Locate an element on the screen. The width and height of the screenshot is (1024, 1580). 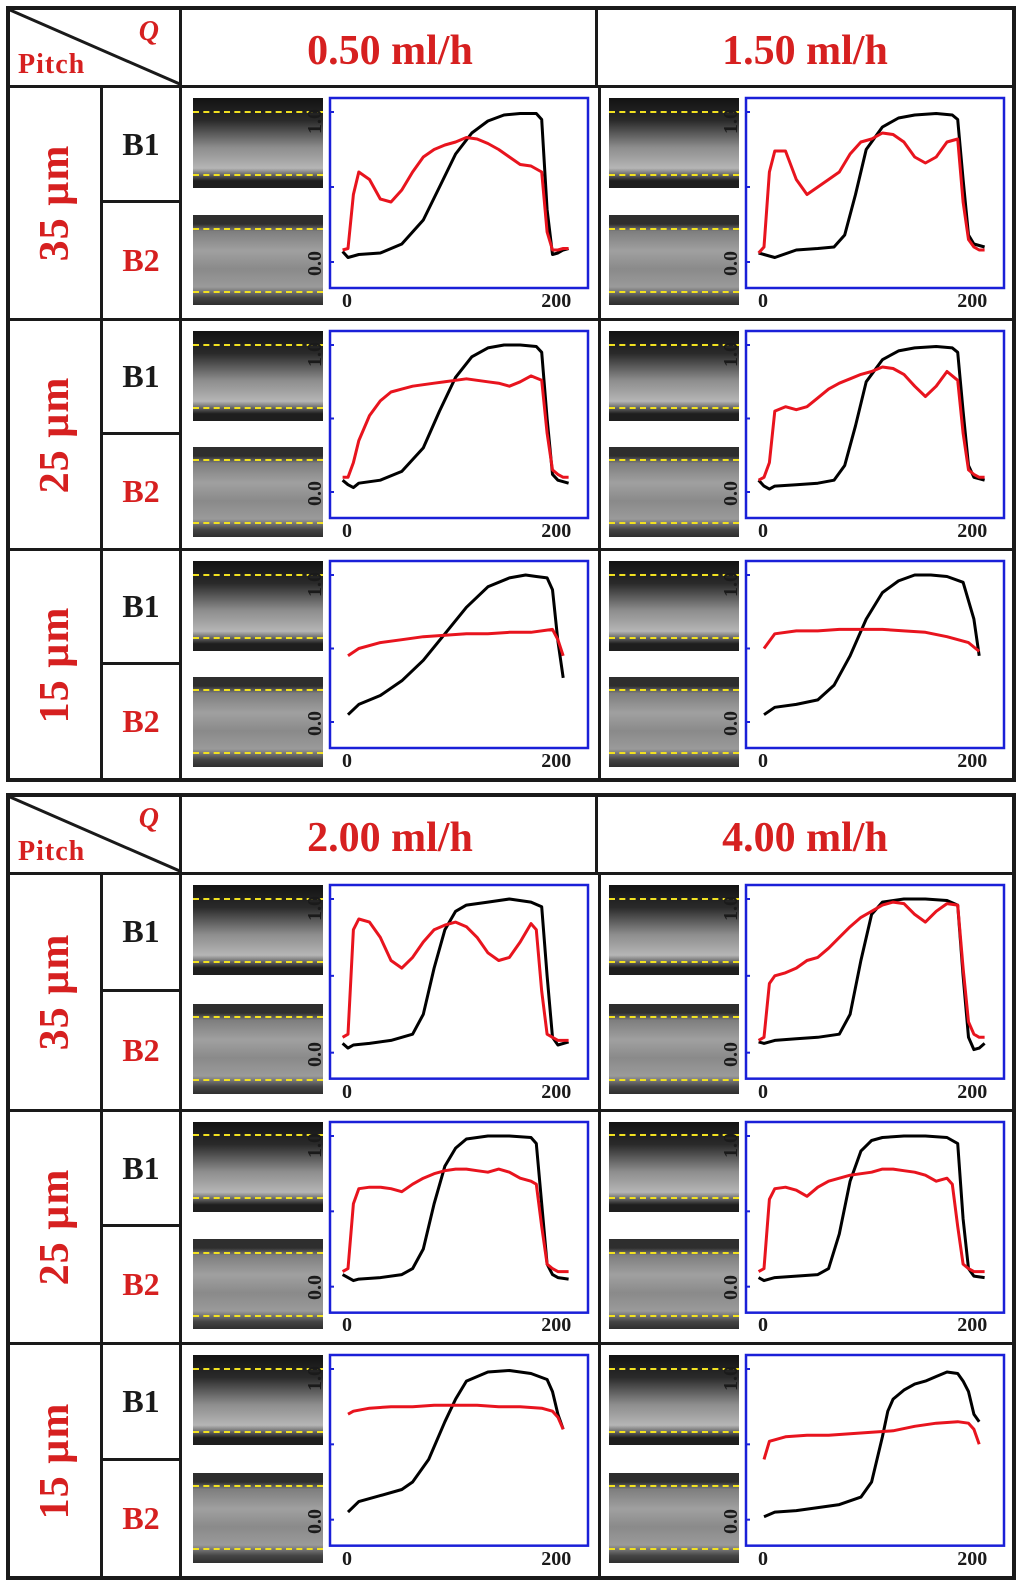
pitch-value: 25 µm is located at coordinates (55, 434).